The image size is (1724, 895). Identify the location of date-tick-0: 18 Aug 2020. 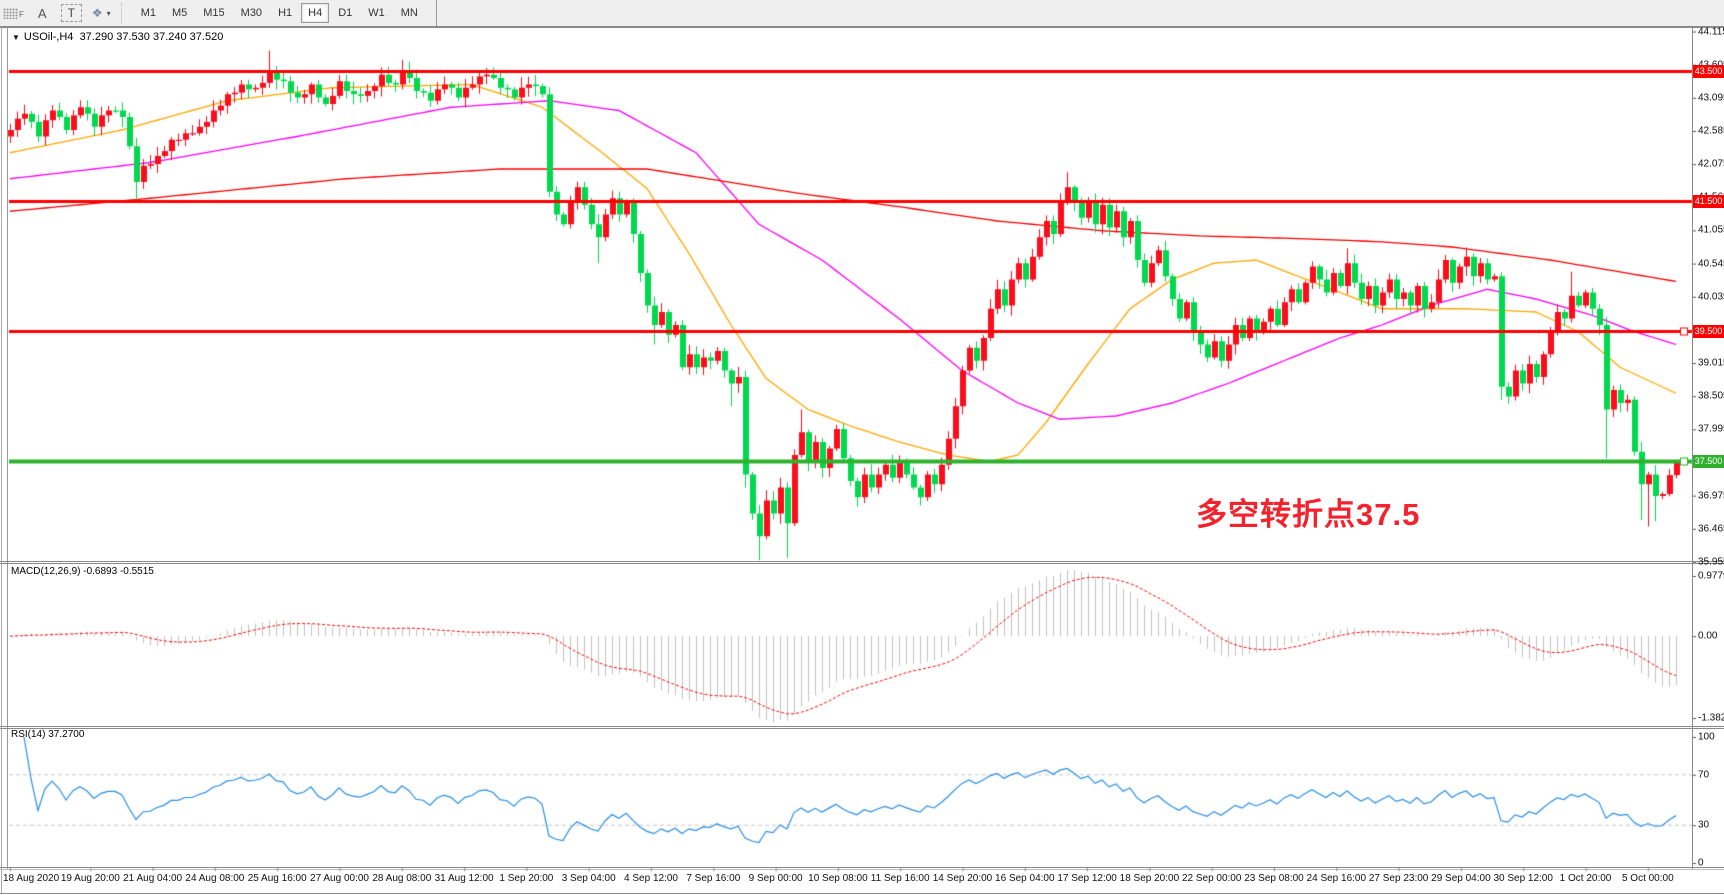
(31, 878).